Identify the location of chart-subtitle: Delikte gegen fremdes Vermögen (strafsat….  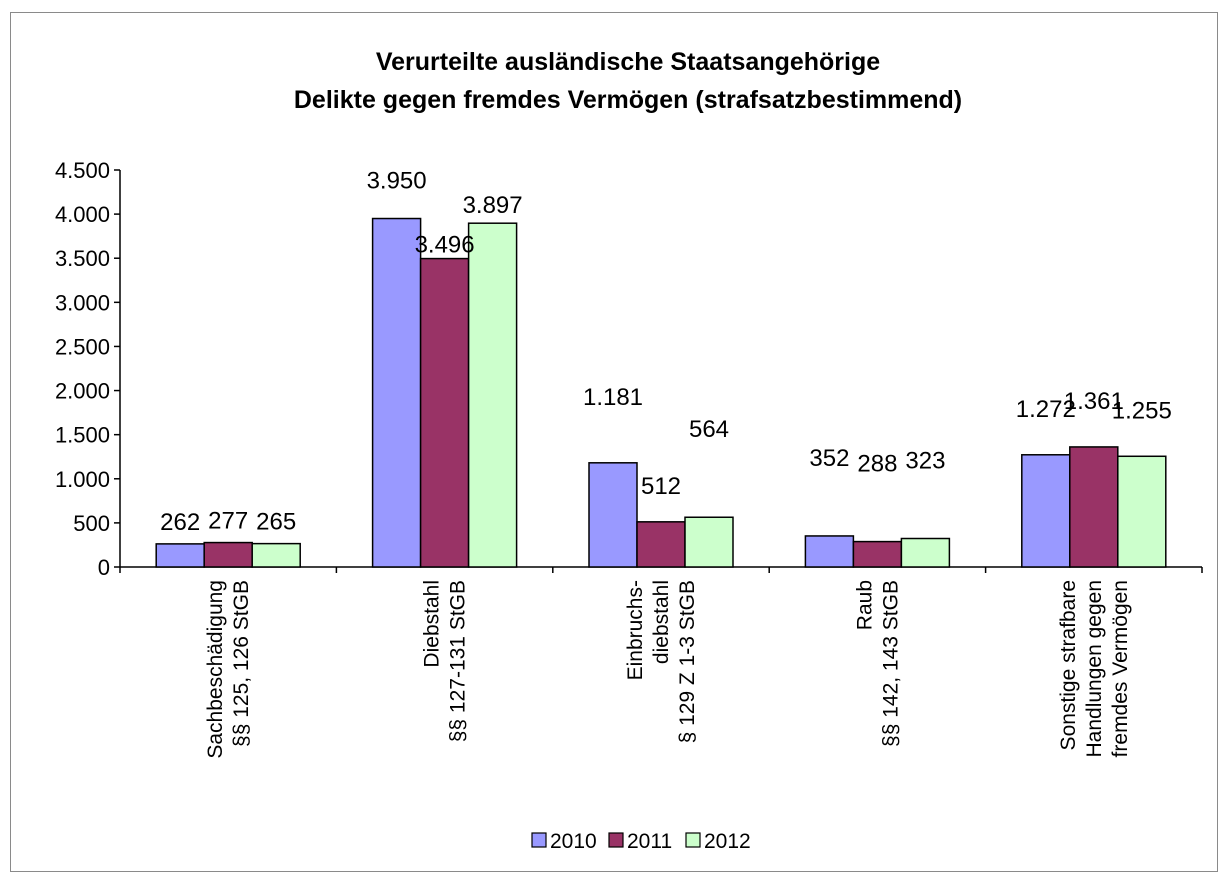
(628, 100).